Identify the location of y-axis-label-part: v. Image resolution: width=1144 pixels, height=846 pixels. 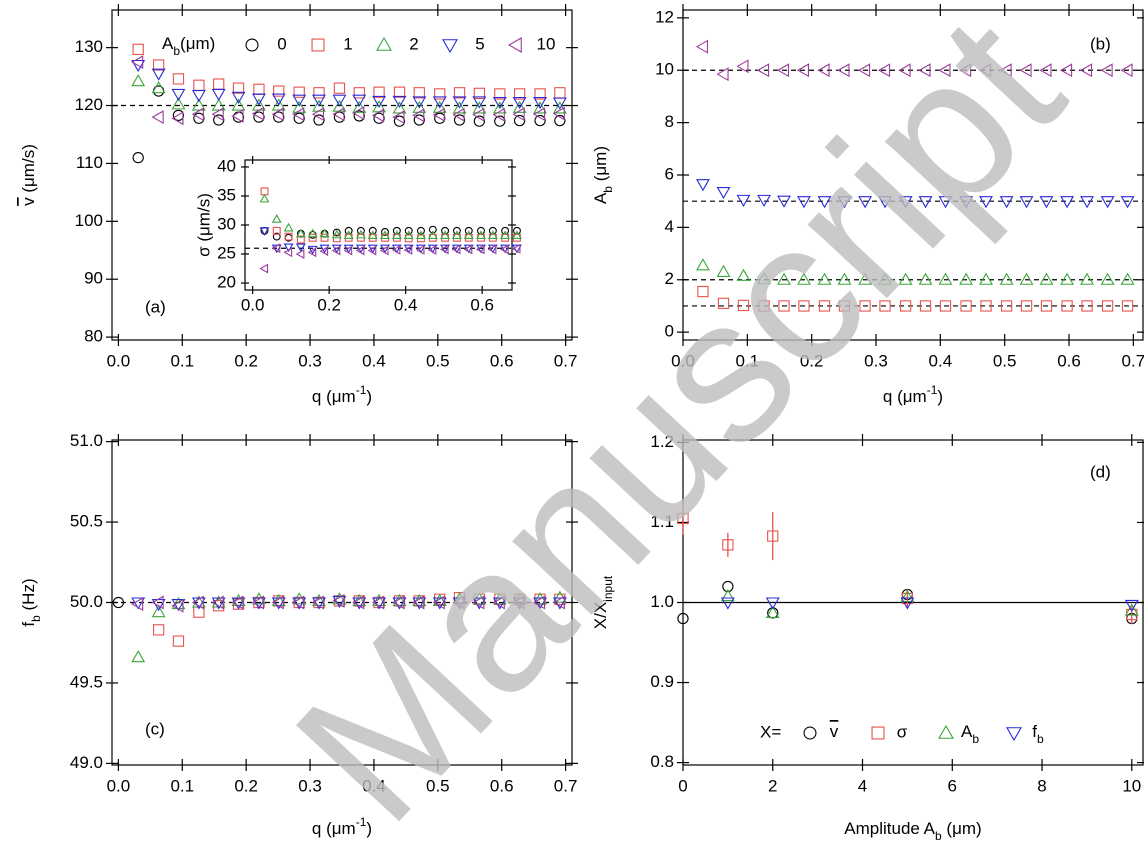
(28, 201).